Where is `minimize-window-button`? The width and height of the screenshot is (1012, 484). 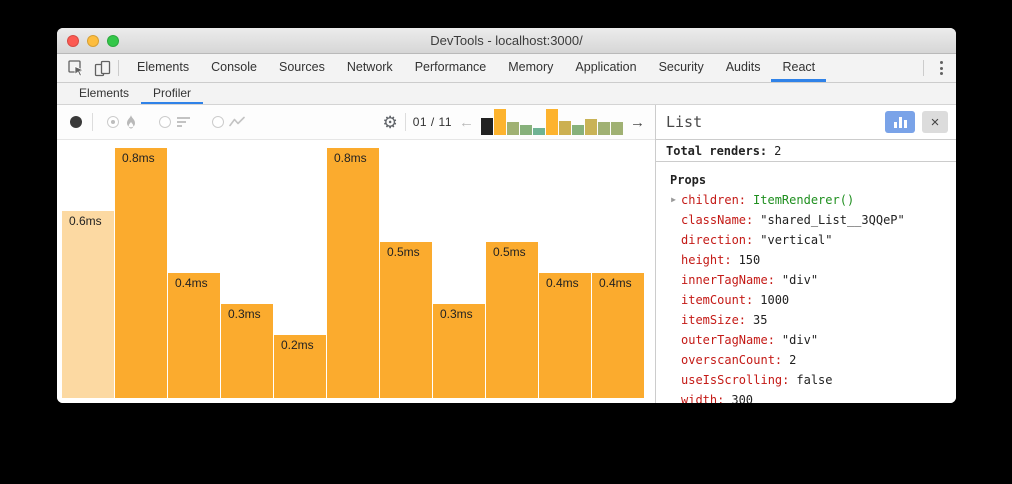
minimize-window-button is located at coordinates (93, 40).